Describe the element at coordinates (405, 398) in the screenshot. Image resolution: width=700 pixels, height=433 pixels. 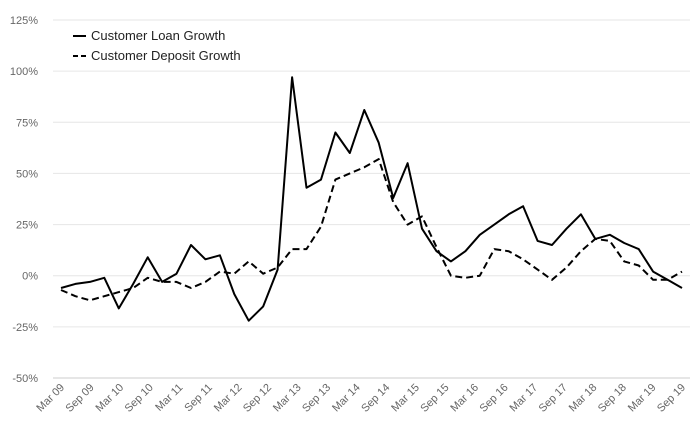
I see `x-tick-label: Mar 15` at that location.